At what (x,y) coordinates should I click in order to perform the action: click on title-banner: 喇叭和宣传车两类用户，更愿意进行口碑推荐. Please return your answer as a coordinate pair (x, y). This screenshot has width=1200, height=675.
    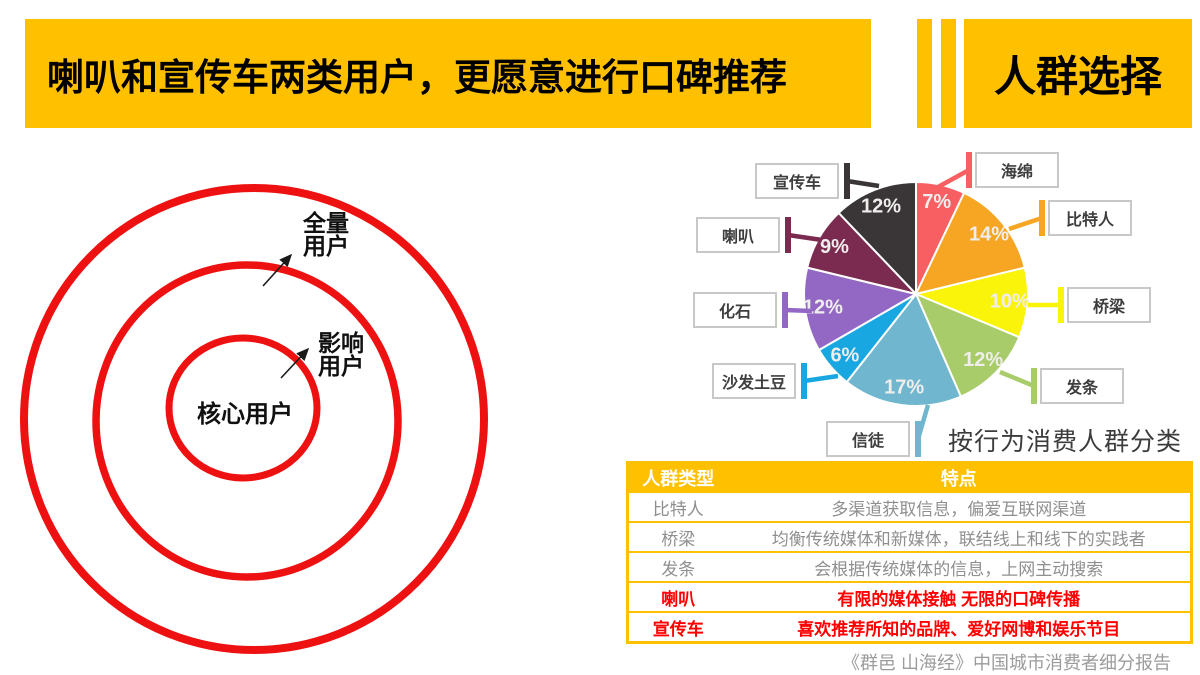
    Looking at the image, I should click on (448, 73).